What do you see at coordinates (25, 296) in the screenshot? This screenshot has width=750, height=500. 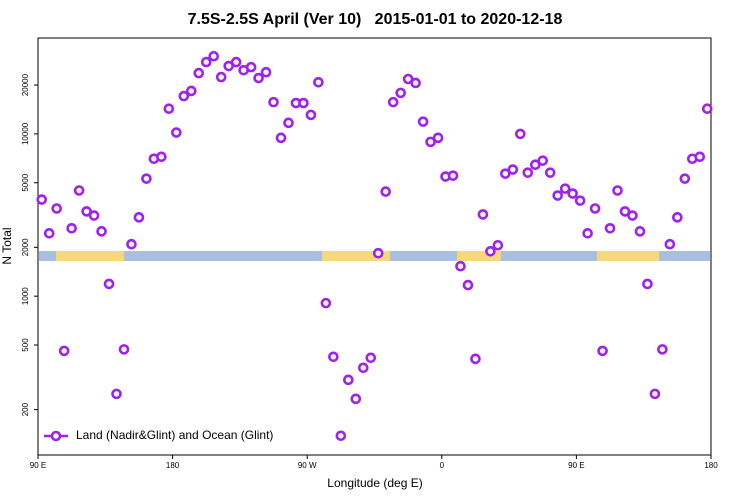 I see `y-tick-label: 1000` at bounding box center [25, 296].